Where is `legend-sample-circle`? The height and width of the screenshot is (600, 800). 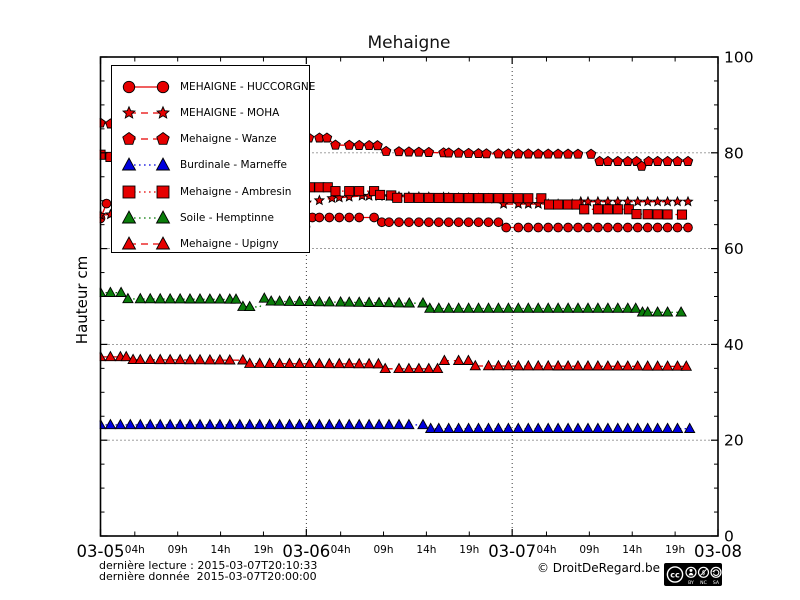 legend-sample-circle is located at coordinates (146, 86).